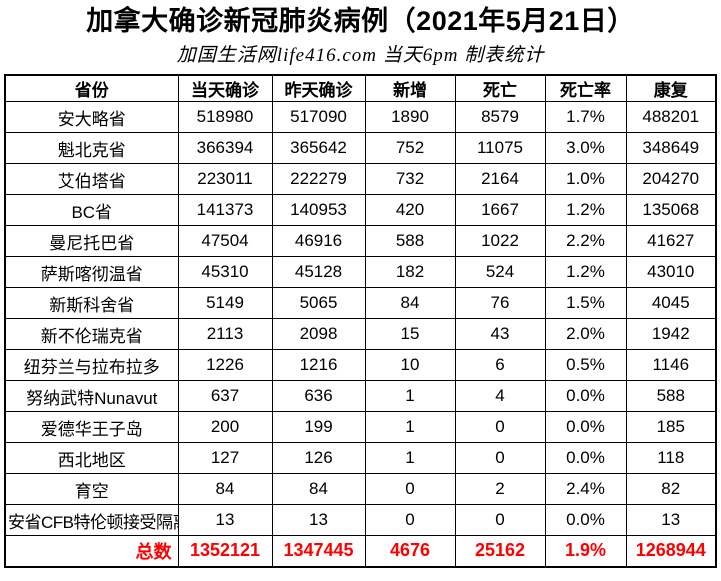 The image size is (721, 581). What do you see at coordinates (91, 365) in the screenshot?
I see `province-cell: 纽芬兰与拉布拉多` at bounding box center [91, 365].